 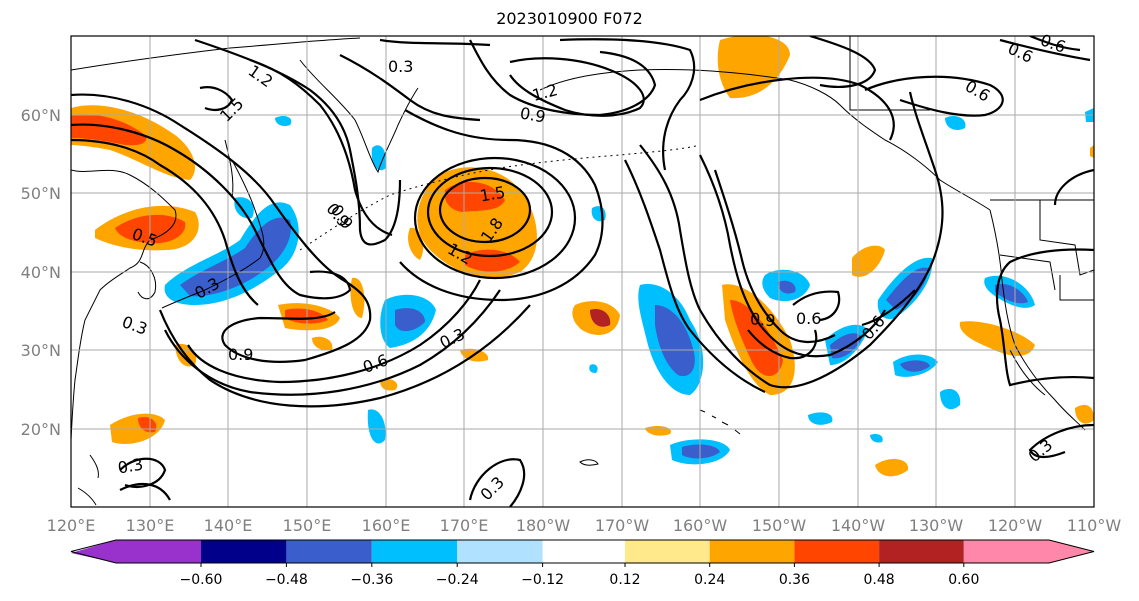 I want to click on lon-label: 140°E, so click(x=228, y=525).